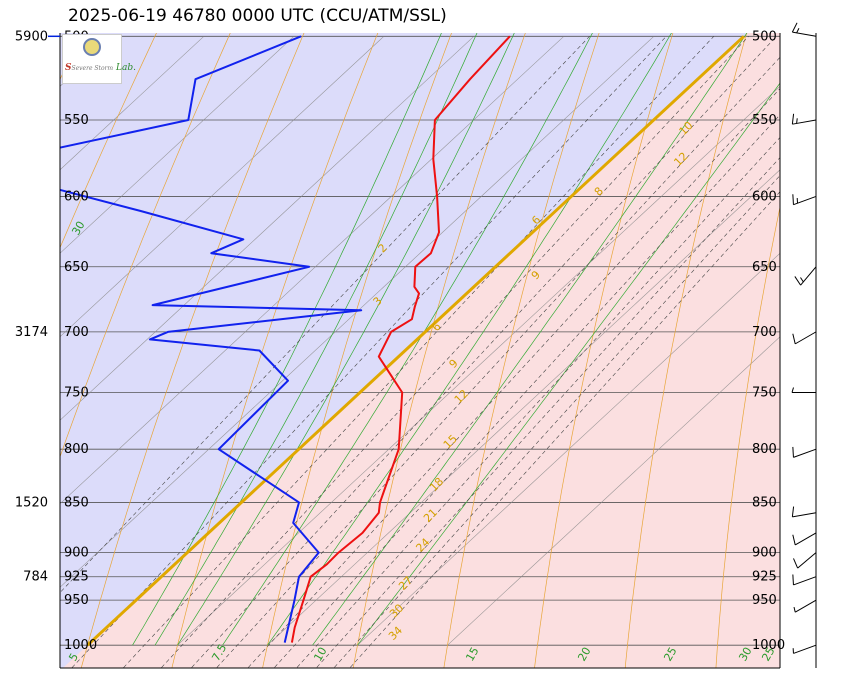 Image resolution: width=850 pixels, height=700 pixels. What do you see at coordinates (764, 120) in the screenshot?
I see `pressure-tick-label-right: 550` at bounding box center [764, 120].